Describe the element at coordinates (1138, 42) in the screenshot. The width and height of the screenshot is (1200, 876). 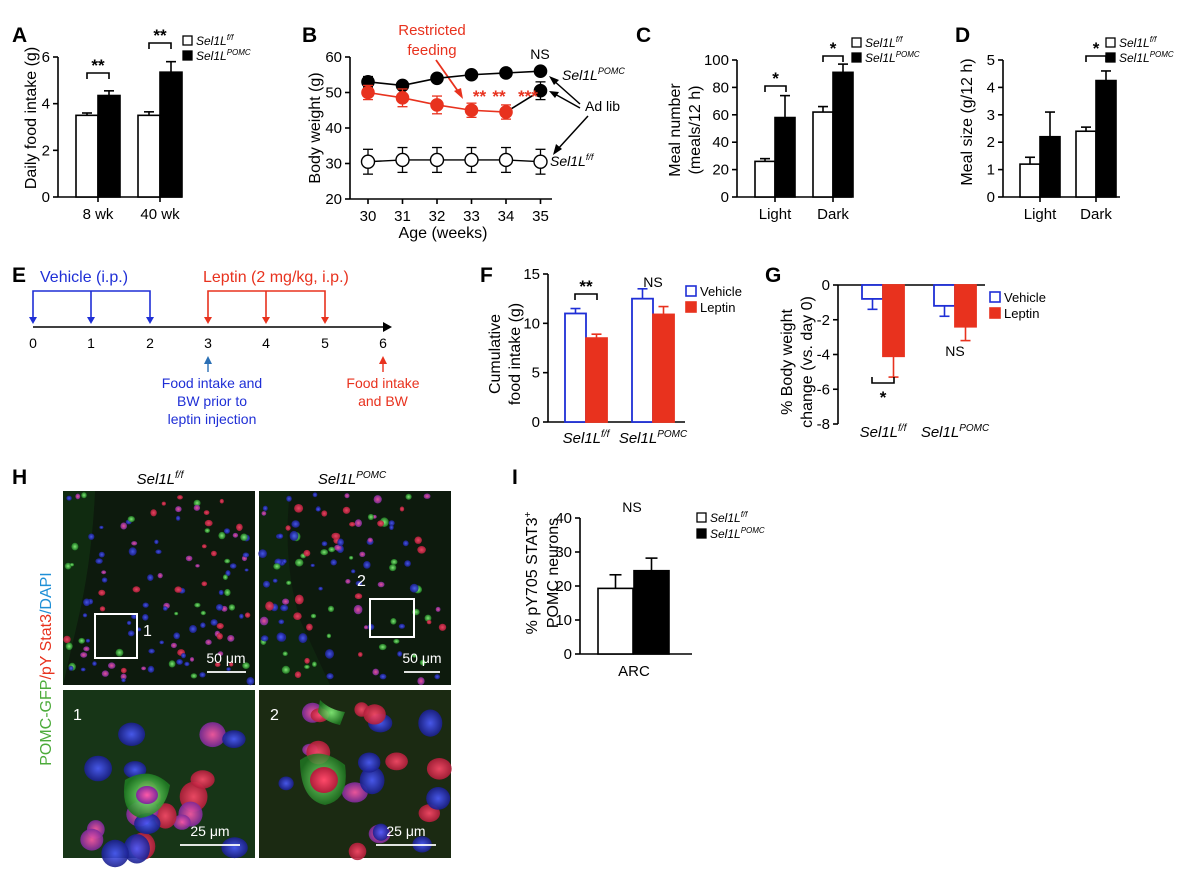
I see `legend-label-ff: Sel1Lf/f` at that location.